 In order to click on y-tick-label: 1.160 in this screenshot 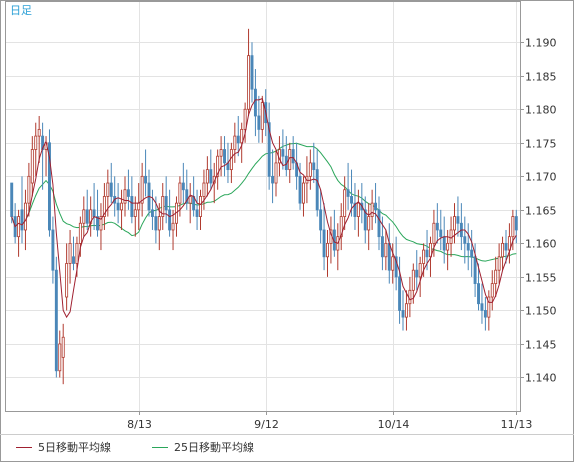, I will do `click(541, 244)`.